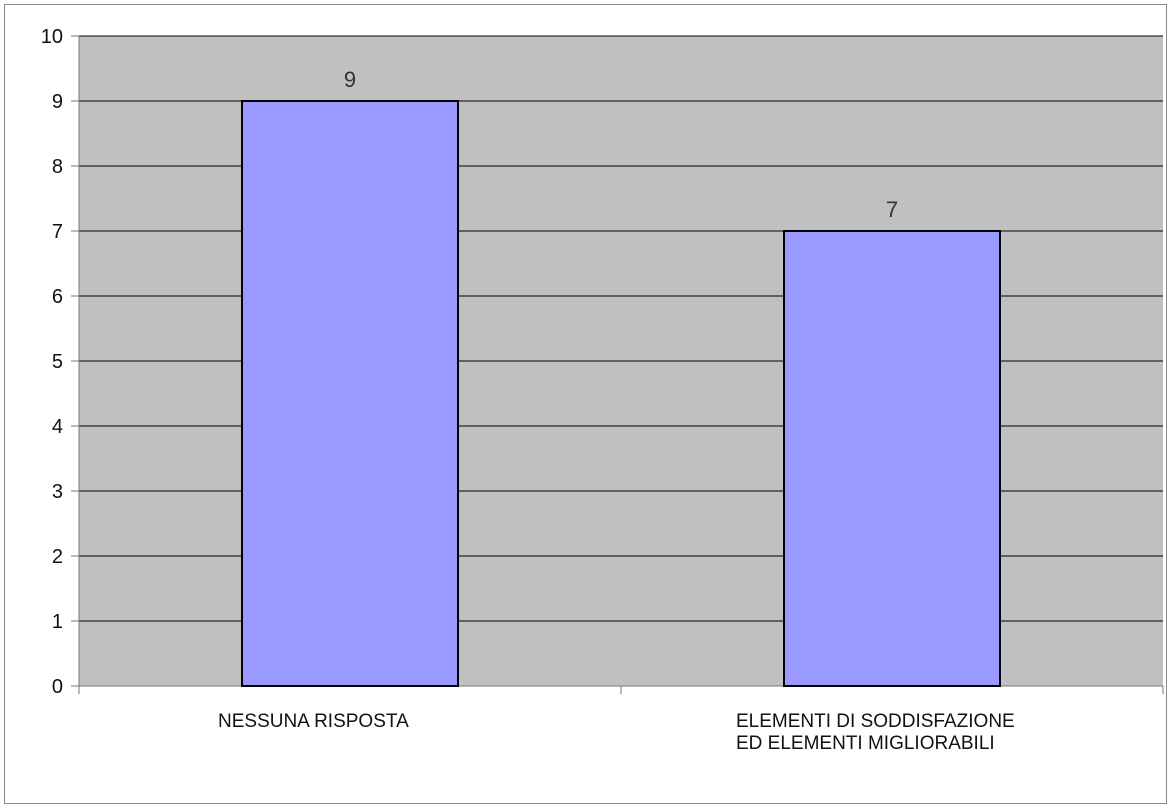 The width and height of the screenshot is (1171, 808). I want to click on y-tick-label: 2, so click(57, 557).